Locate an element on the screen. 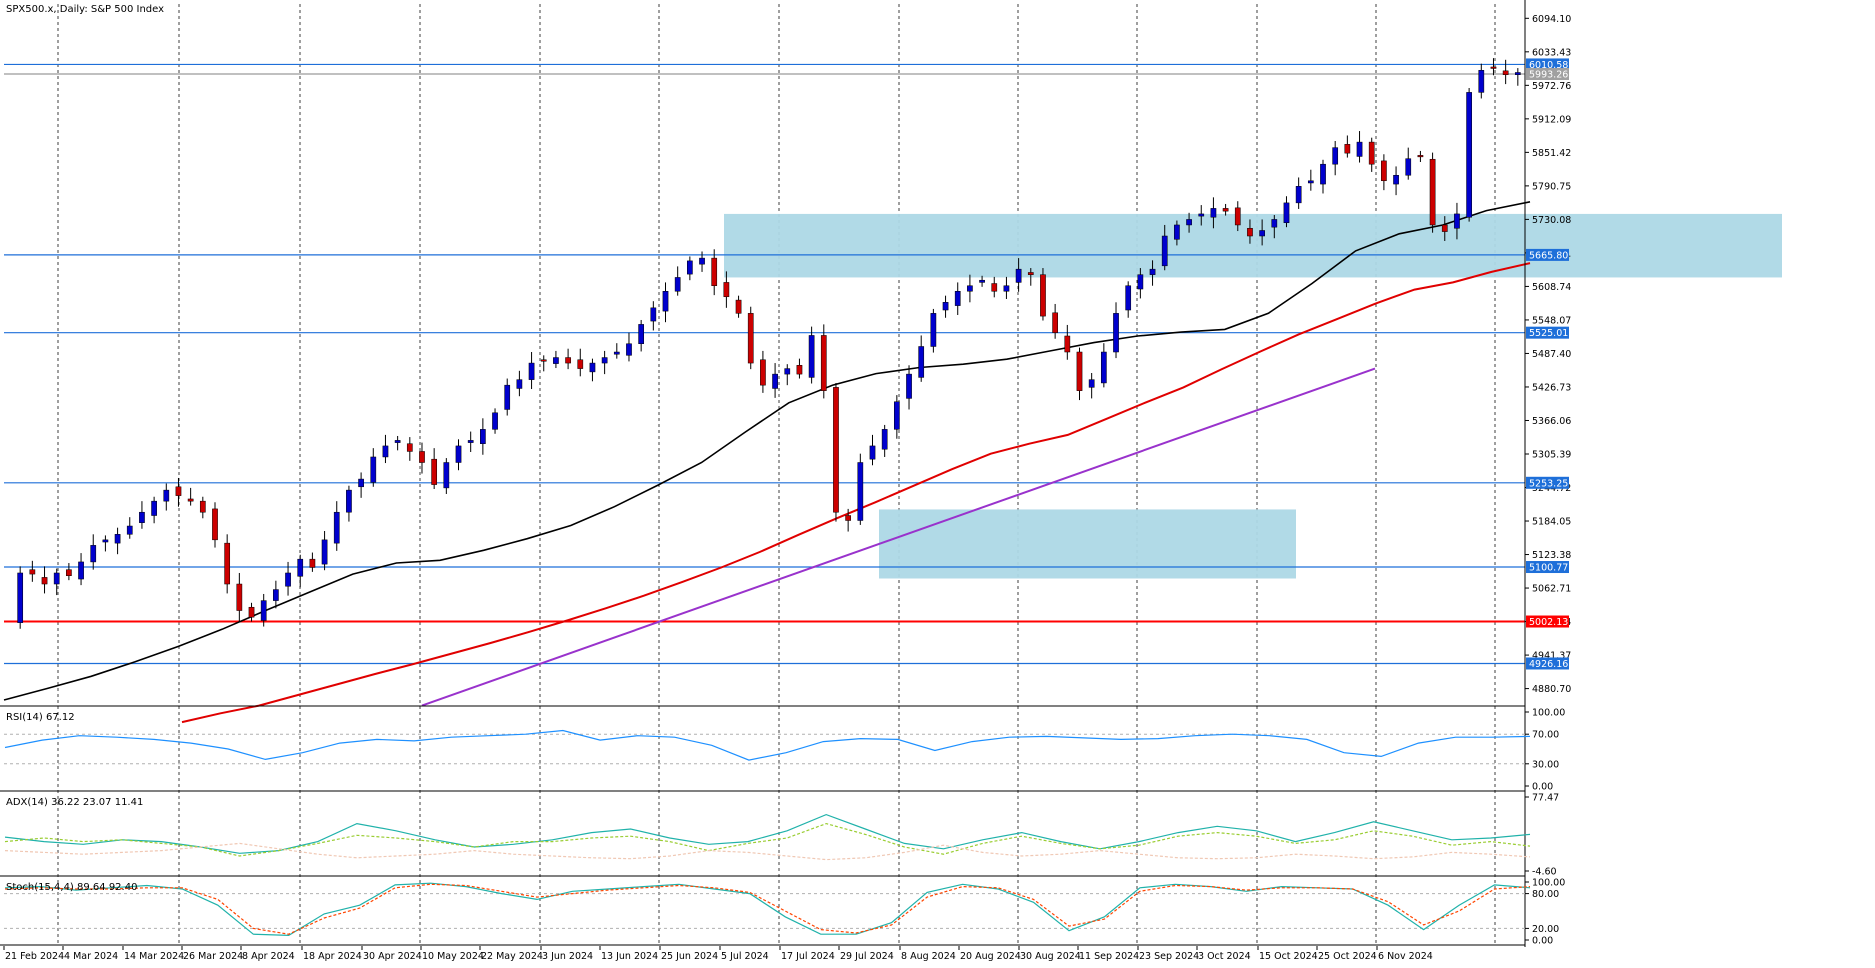 This screenshot has height=968, width=1875. x-tick-label: 3 Oct 2024 is located at coordinates (1224, 956).